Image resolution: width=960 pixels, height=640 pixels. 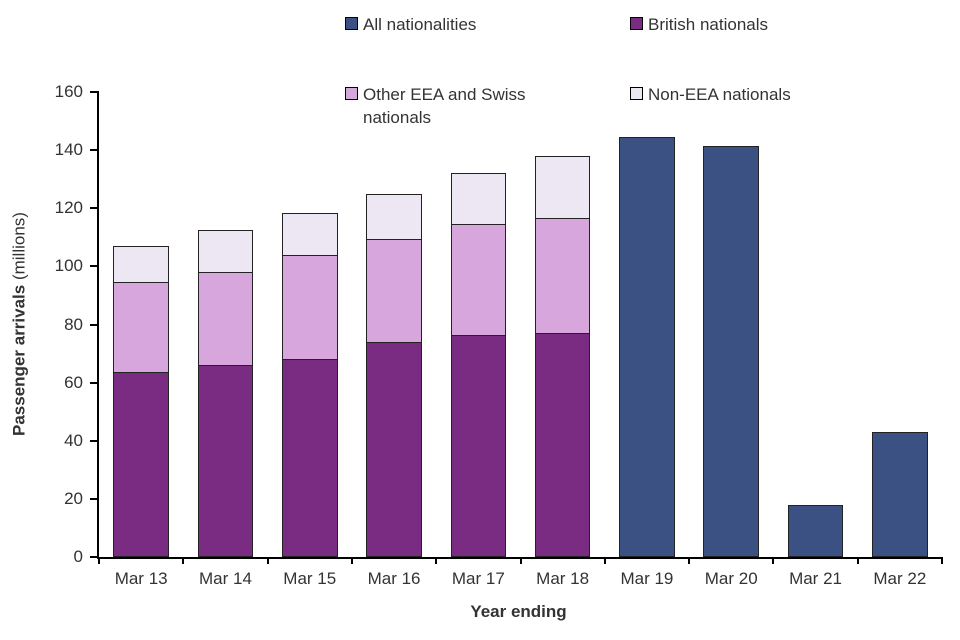 I want to click on y-axis-title-bold: Passenger arrivals, so click(x=19, y=360).